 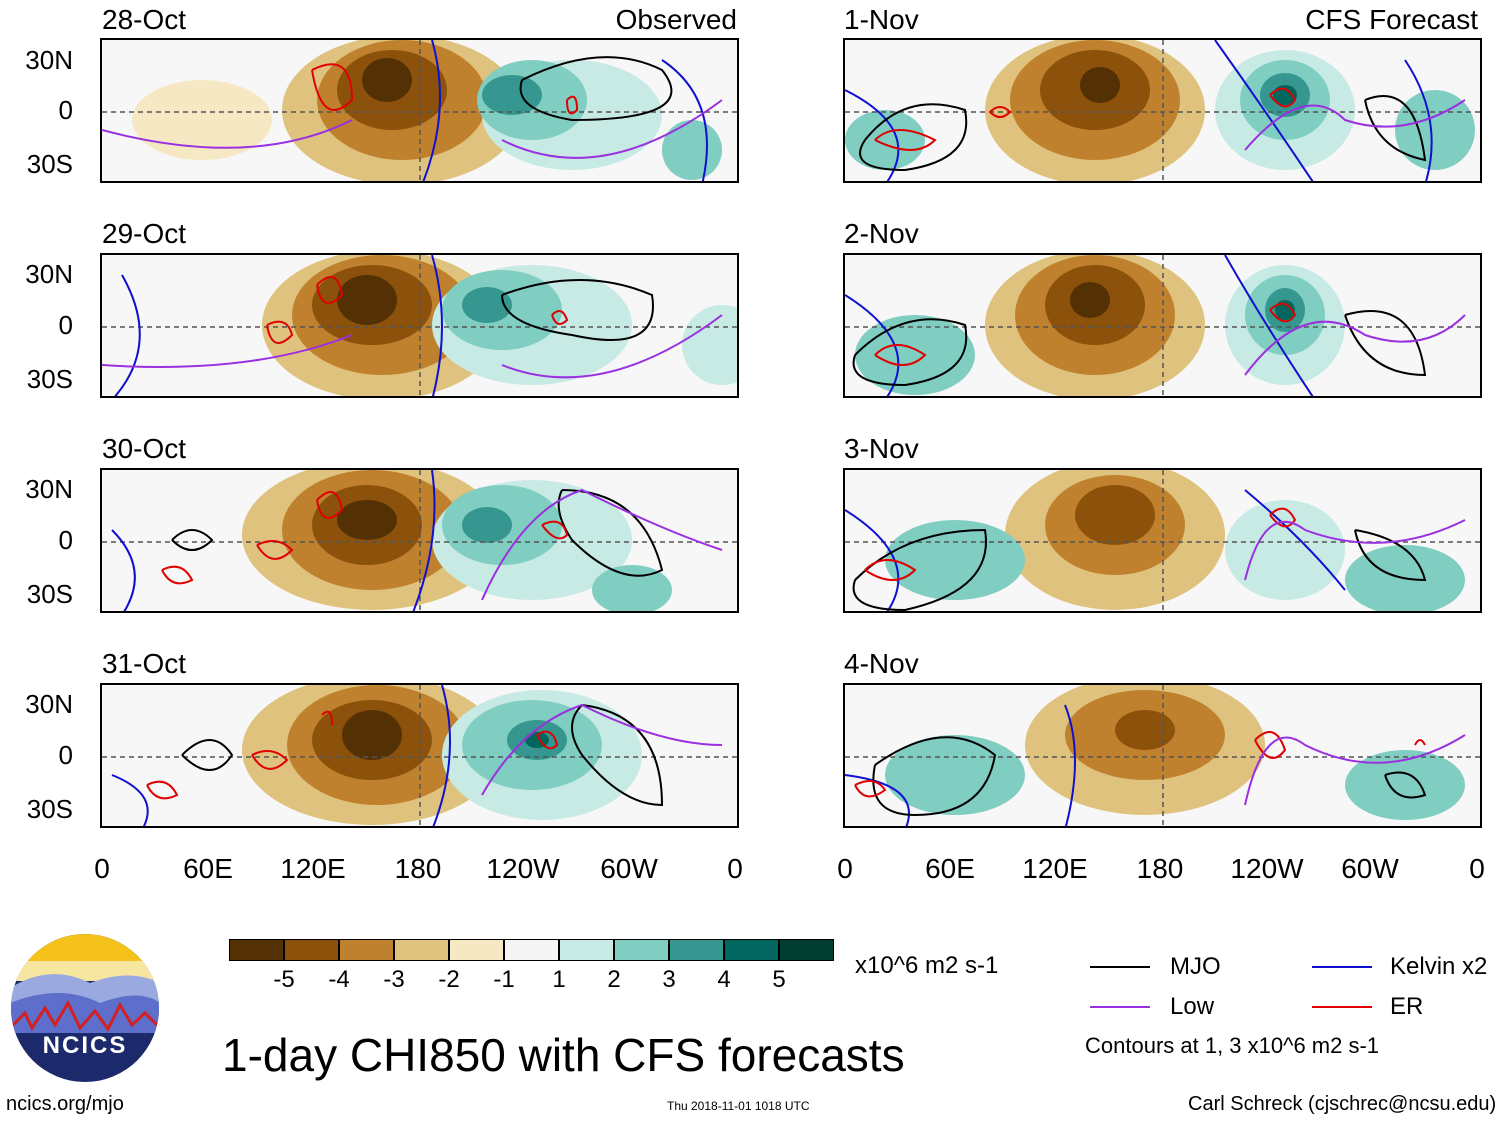 What do you see at coordinates (1120, 967) in the screenshot?
I see `legend-line-mjo` at bounding box center [1120, 967].